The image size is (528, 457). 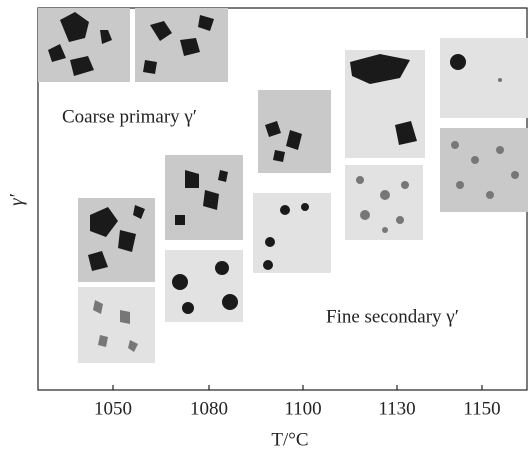 I want to click on x-tick-label: 1080, so click(x=209, y=408).